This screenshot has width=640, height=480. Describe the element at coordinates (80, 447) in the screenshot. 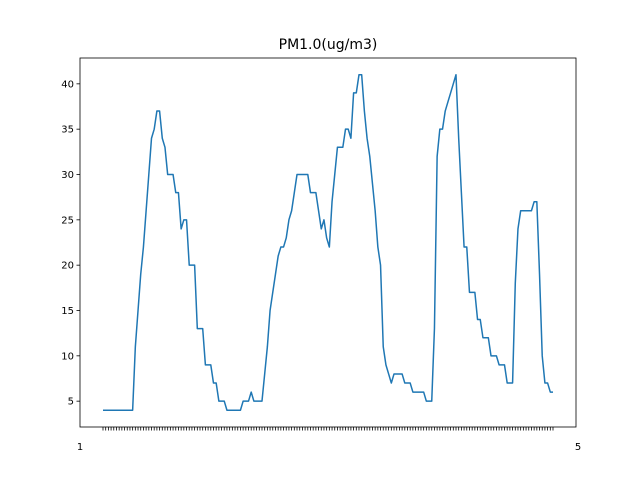

I see `x-tick-label-start: 1` at that location.